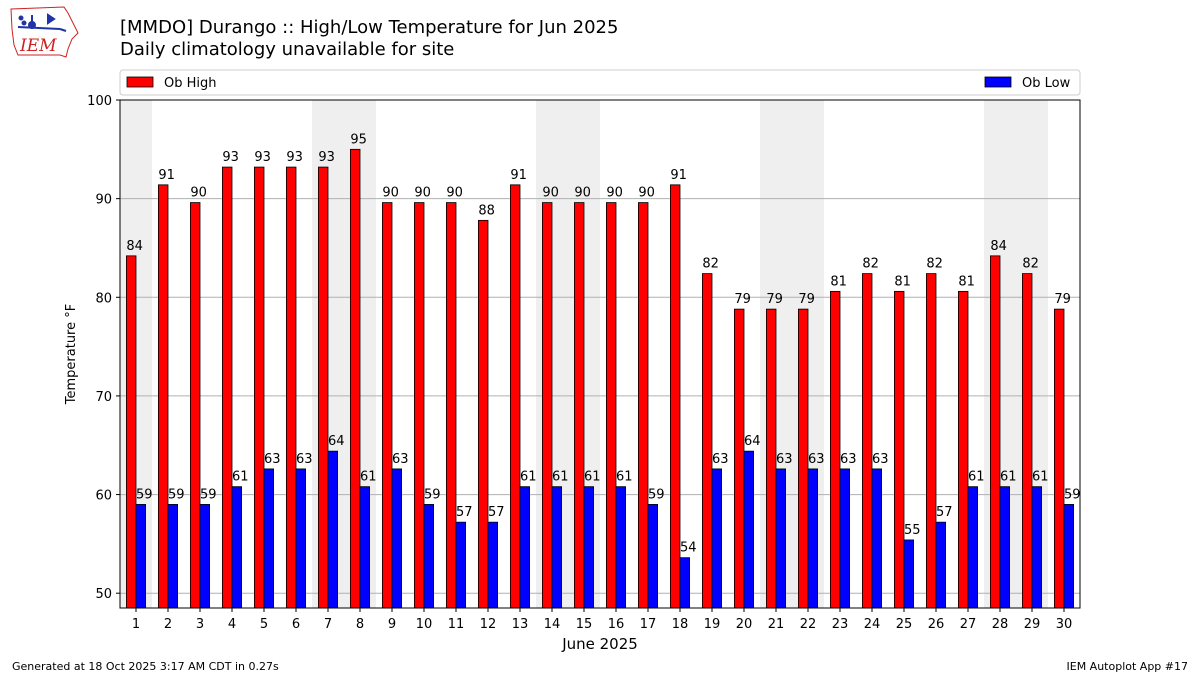 The image size is (1200, 675). I want to click on label-high-day-30: 79, so click(1062, 299).